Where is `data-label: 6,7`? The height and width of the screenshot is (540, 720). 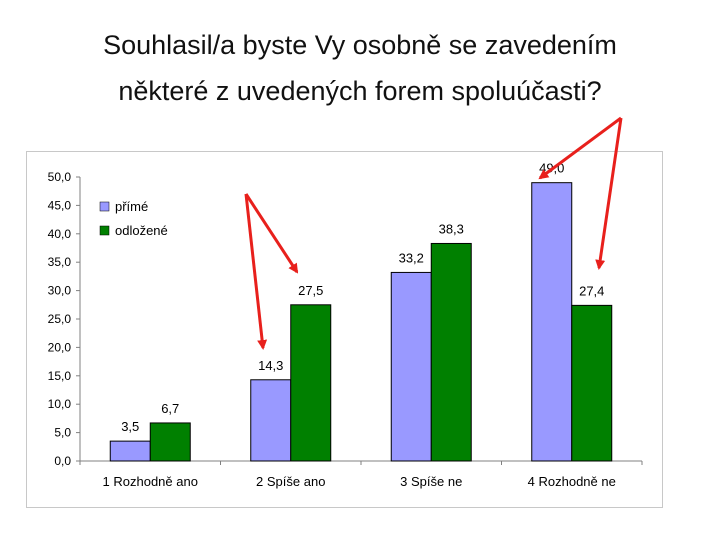 data-label: 6,7 is located at coordinates (170, 408).